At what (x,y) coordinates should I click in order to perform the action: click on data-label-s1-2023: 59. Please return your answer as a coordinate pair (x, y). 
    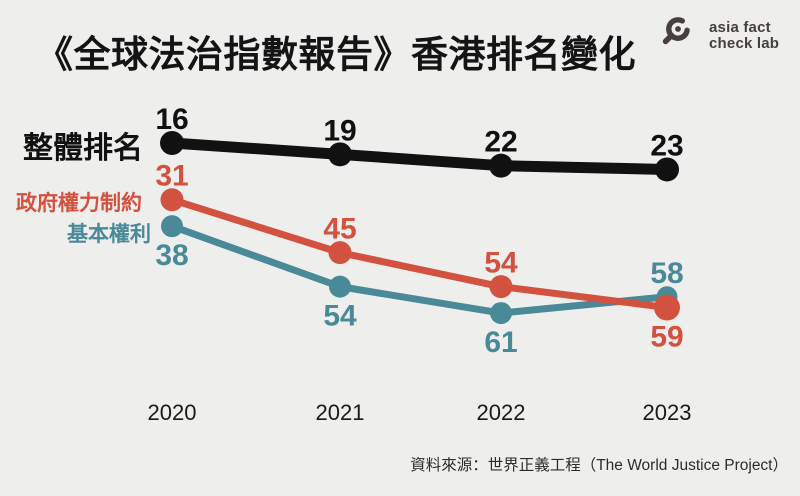
    Looking at the image, I should click on (666, 337).